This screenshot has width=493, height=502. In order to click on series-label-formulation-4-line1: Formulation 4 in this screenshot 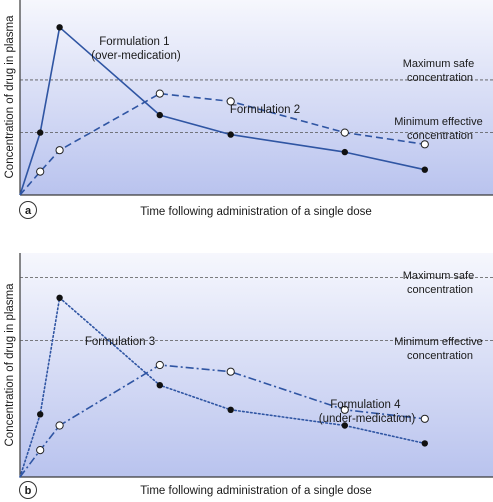, I will do `click(365, 405)`.